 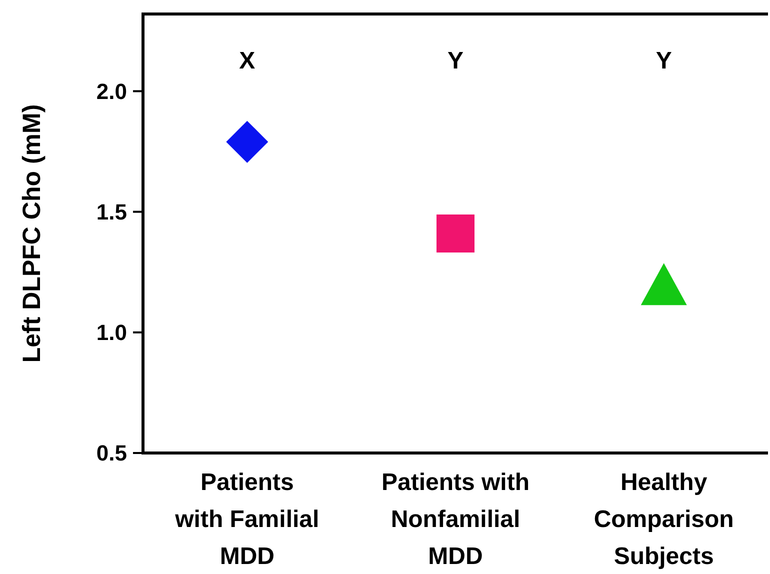 What do you see at coordinates (111, 453) in the screenshot?
I see `y-tick-label: 0.5` at bounding box center [111, 453].